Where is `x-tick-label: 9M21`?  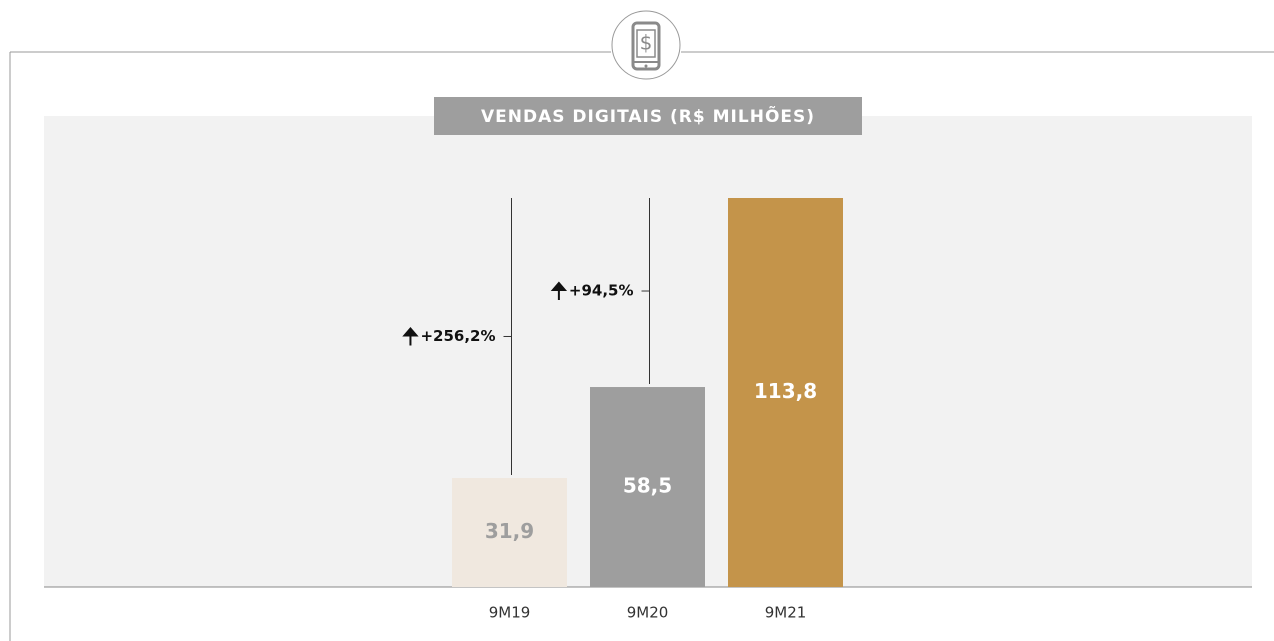 x-tick-label: 9M21 is located at coordinates (786, 613).